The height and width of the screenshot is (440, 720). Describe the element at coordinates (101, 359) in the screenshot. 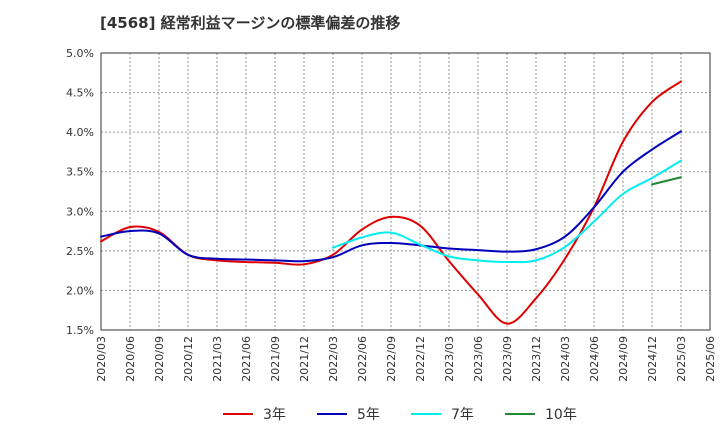

I see `x-tick-label: 2020/03` at that location.